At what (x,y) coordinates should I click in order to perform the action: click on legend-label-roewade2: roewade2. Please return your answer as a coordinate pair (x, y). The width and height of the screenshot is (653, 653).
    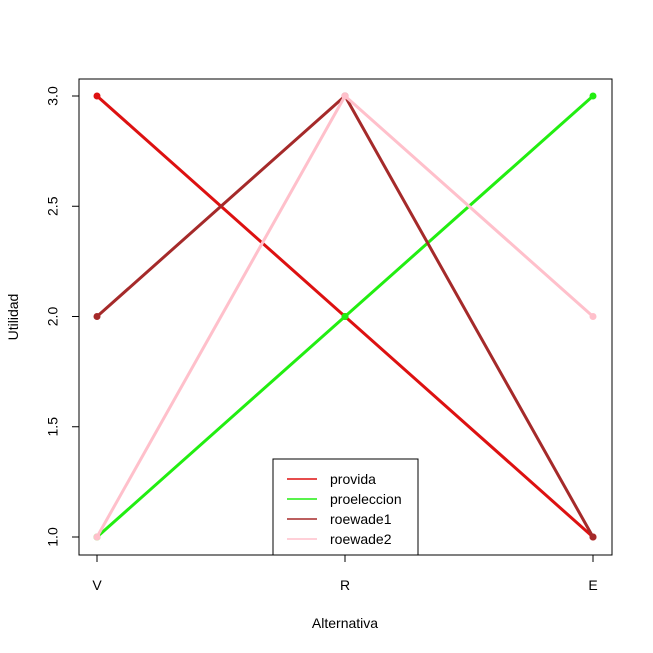
    Looking at the image, I should click on (361, 539).